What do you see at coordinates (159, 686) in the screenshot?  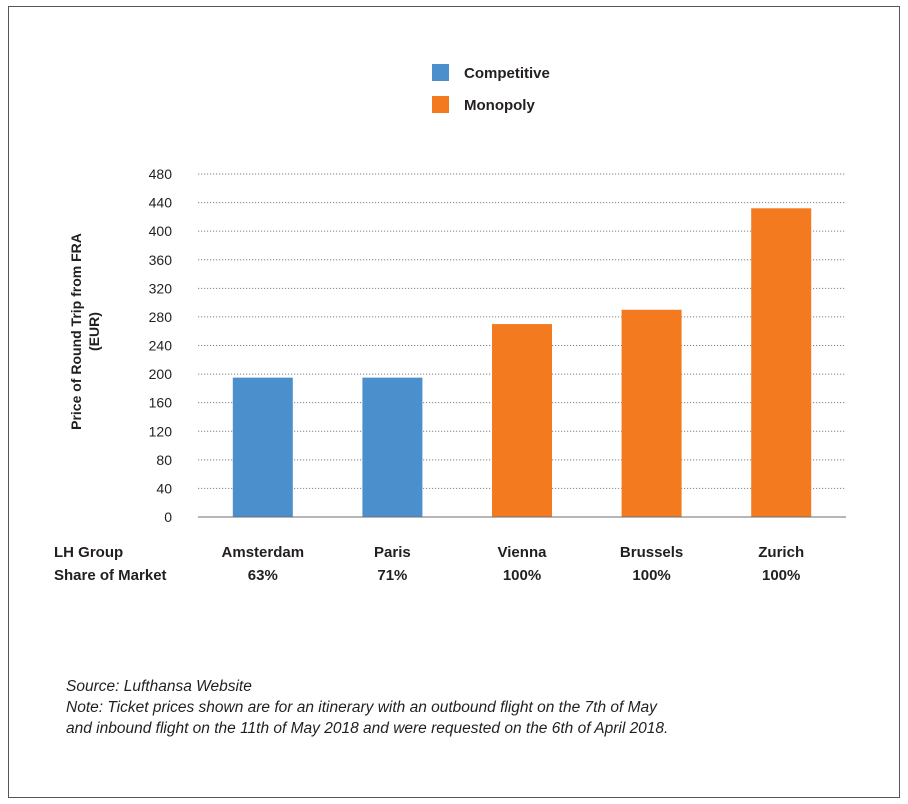 I see `source-text: Source: Lufthansa Website` at bounding box center [159, 686].